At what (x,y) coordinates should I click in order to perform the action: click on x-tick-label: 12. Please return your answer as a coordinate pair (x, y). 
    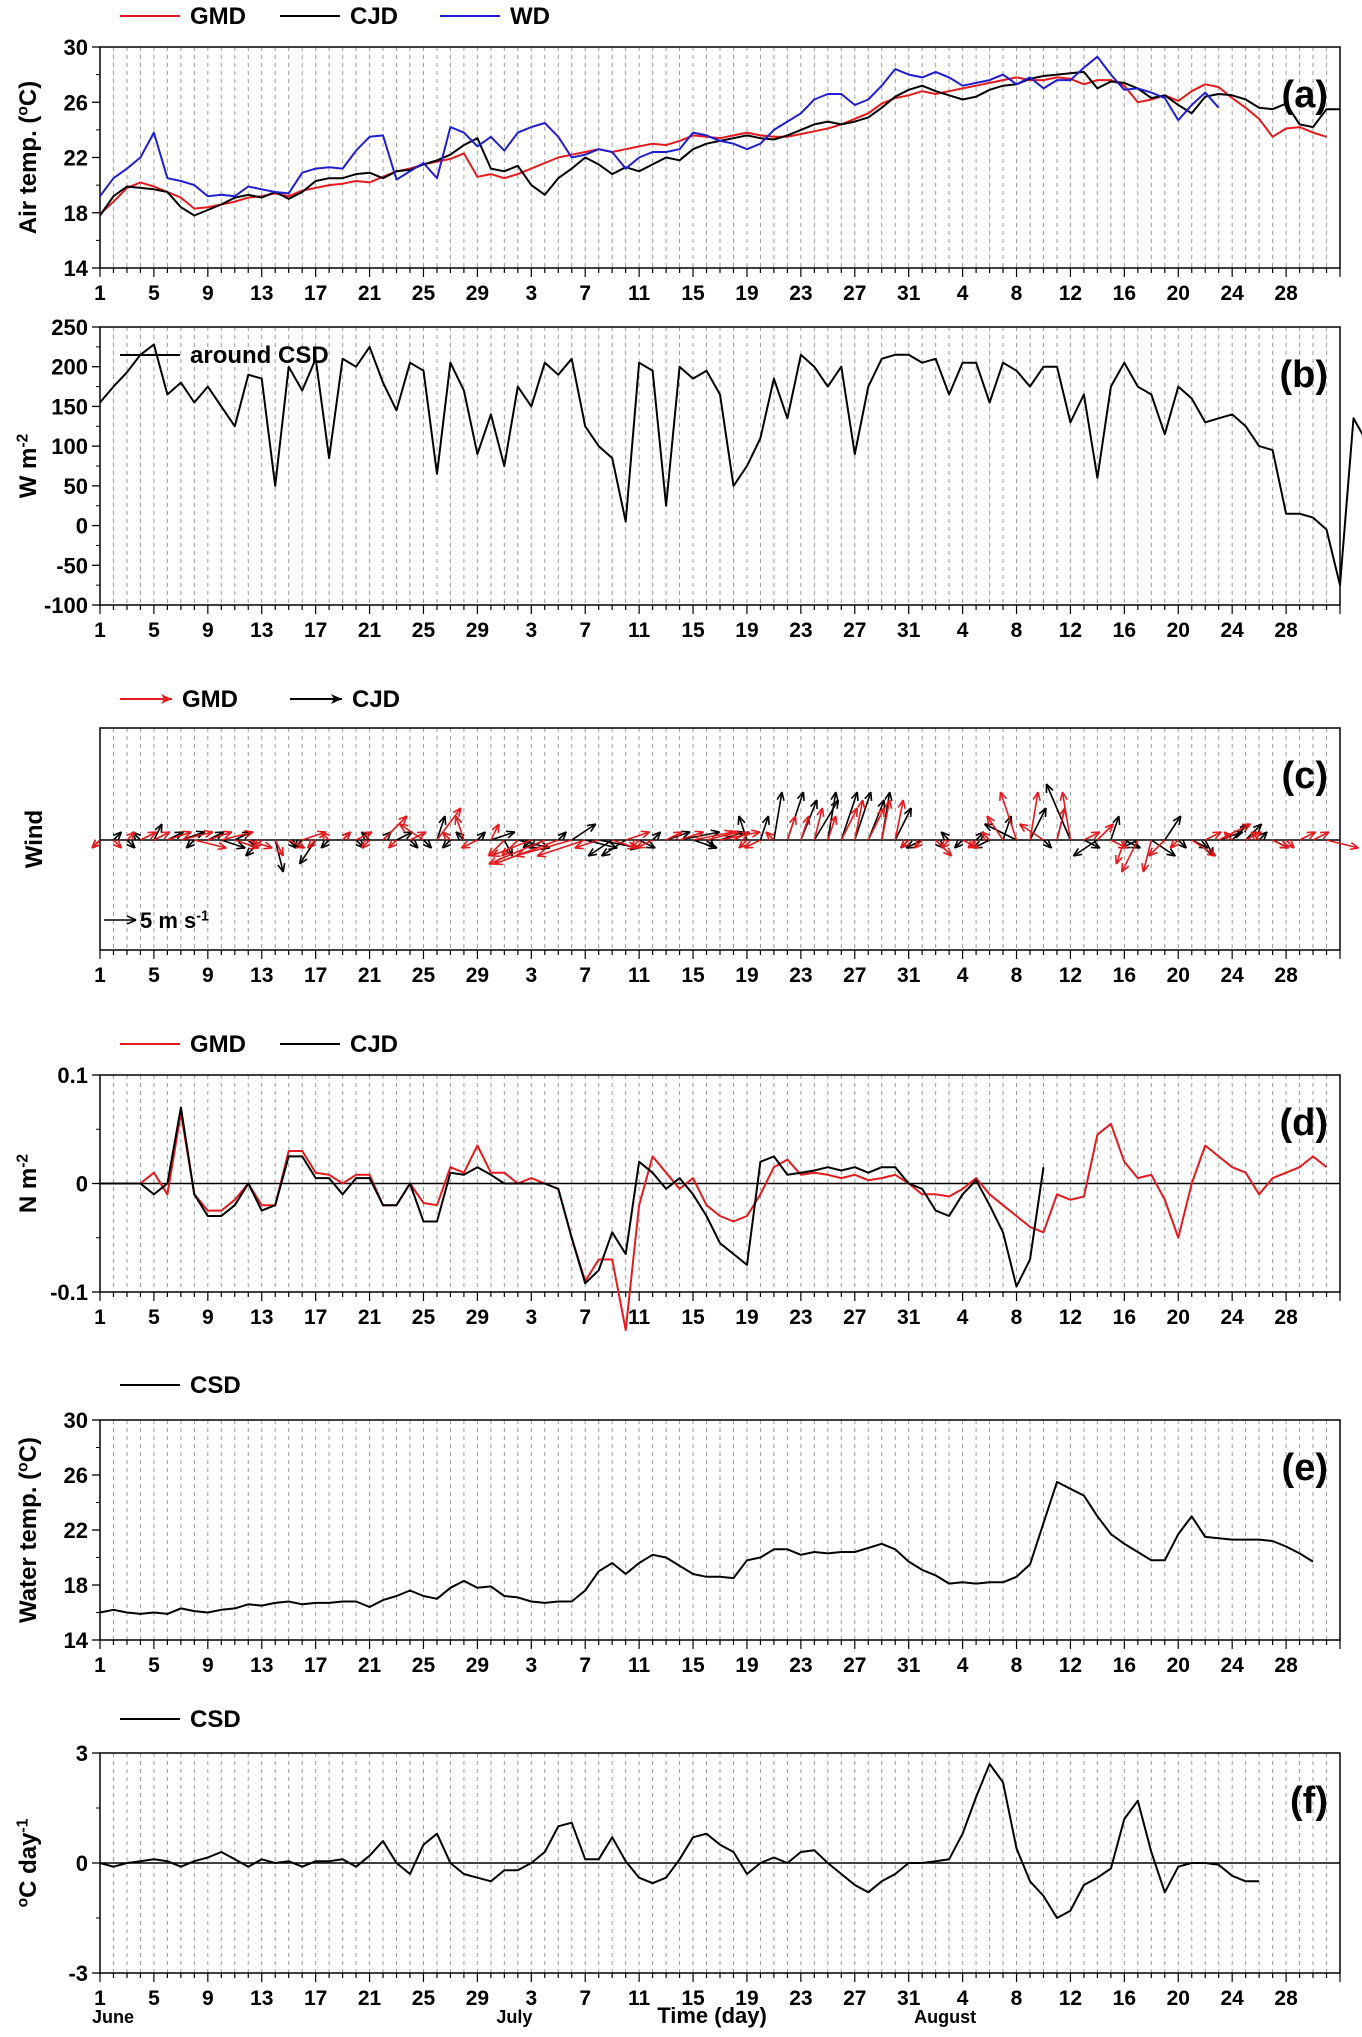
    Looking at the image, I should click on (1070, 1665).